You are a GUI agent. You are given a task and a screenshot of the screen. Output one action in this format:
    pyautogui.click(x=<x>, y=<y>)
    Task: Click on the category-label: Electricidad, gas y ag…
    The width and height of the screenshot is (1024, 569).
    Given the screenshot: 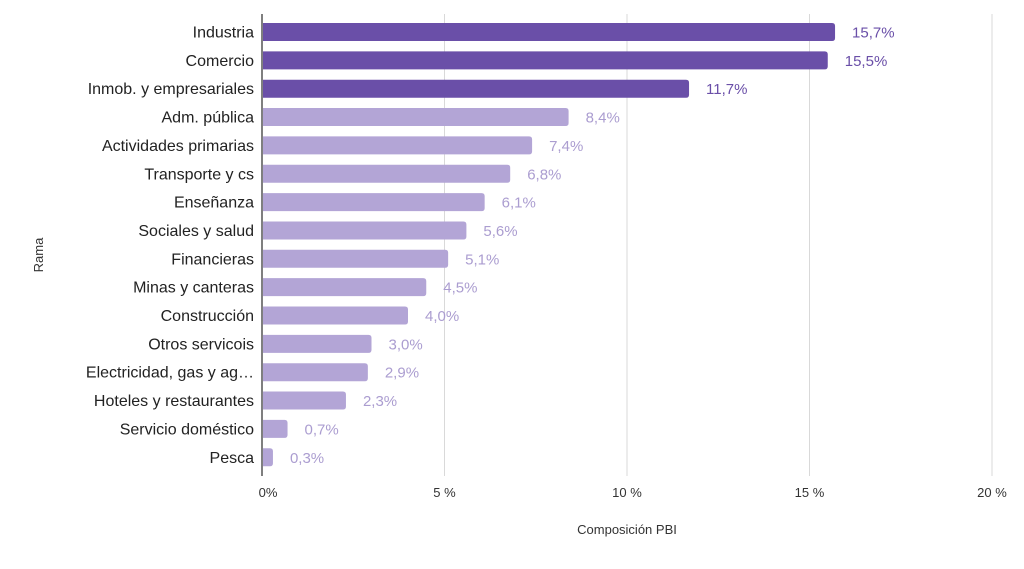 What is the action you would take?
    pyautogui.click(x=170, y=373)
    